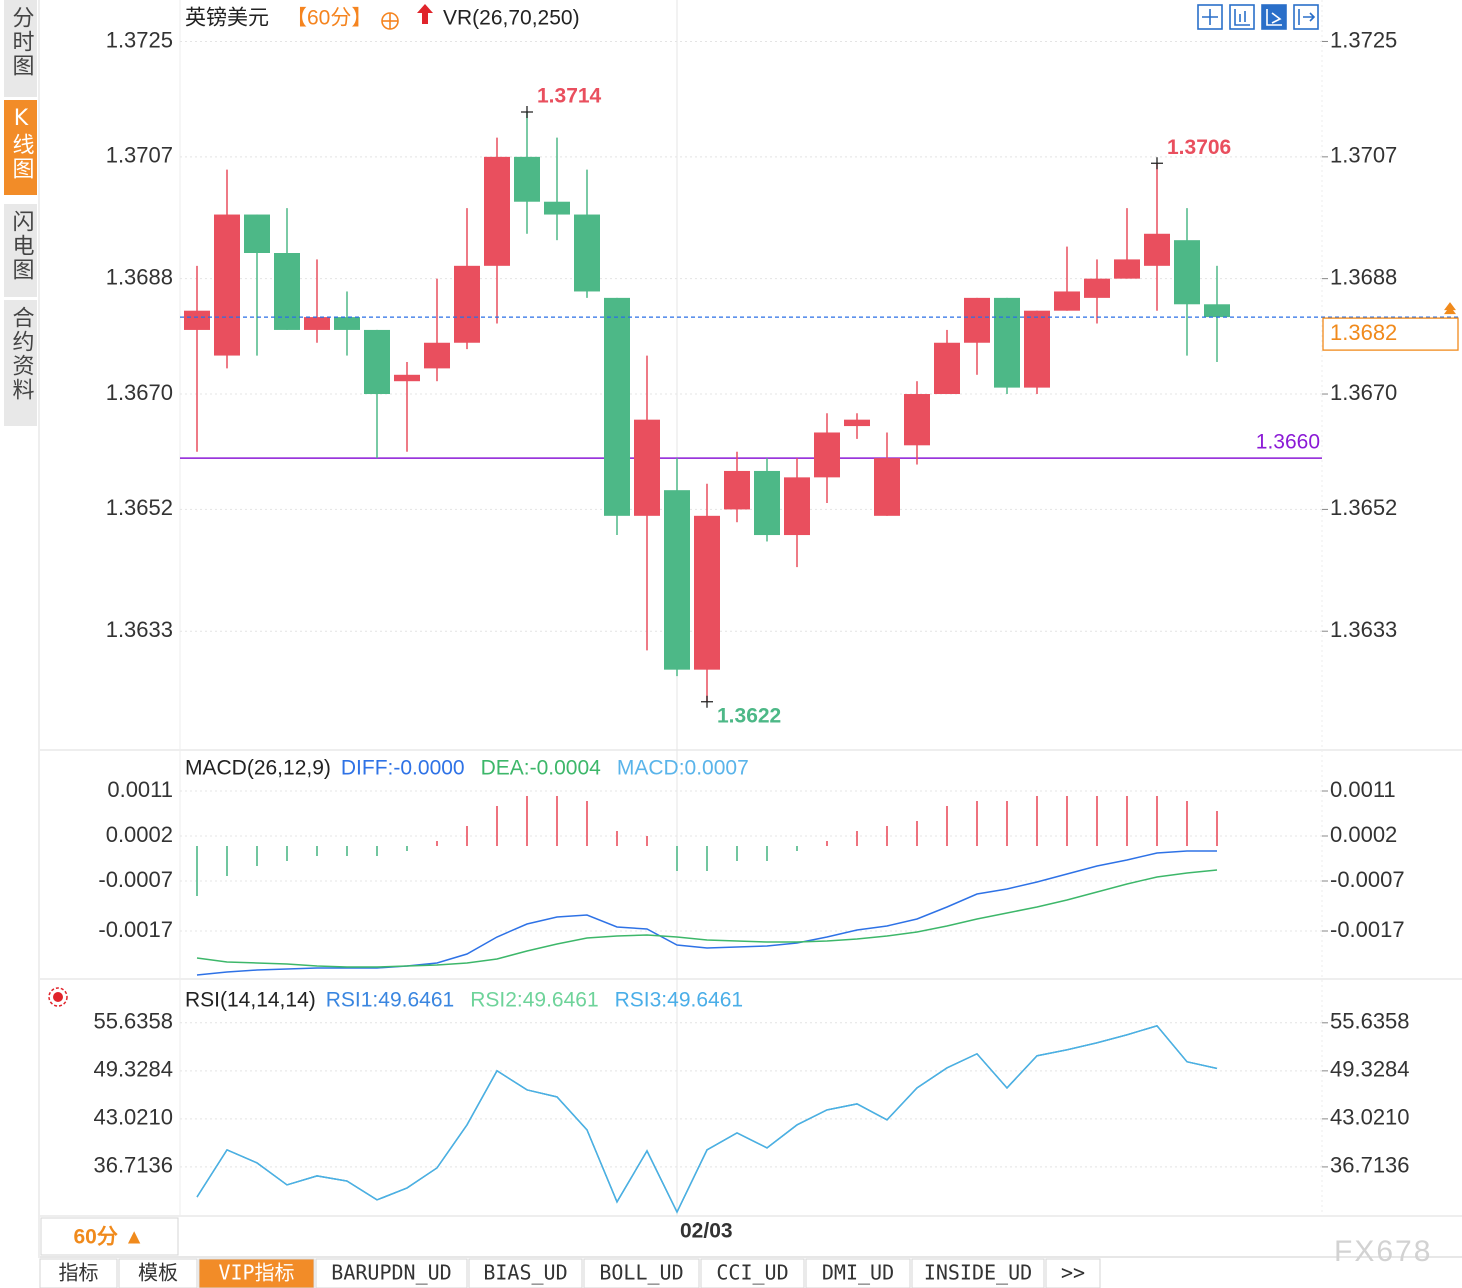 The width and height of the screenshot is (1462, 1288). I want to click on legend-entry: RSI3:49.6461, so click(679, 1000).